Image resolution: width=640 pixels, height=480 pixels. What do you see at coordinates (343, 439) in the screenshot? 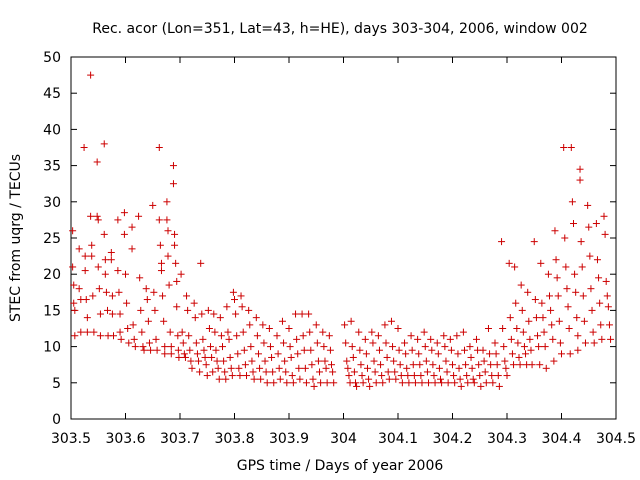
I see `x-tick-label: 304` at bounding box center [343, 439].